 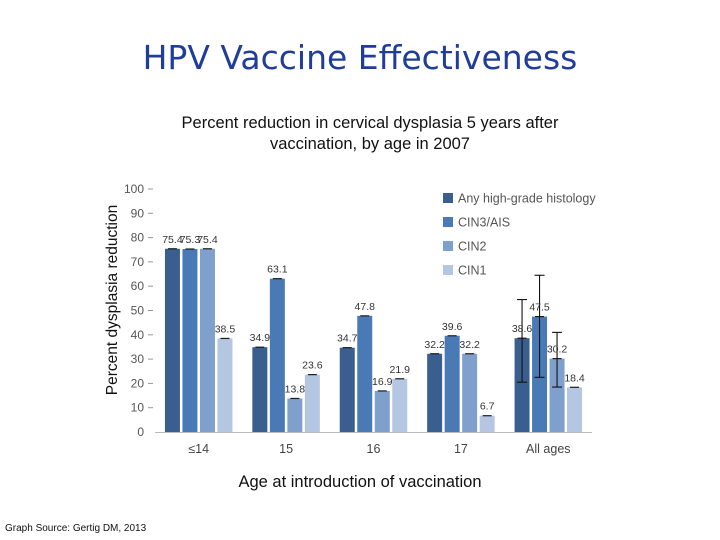 I want to click on legend-label: CIN1, so click(x=472, y=271).